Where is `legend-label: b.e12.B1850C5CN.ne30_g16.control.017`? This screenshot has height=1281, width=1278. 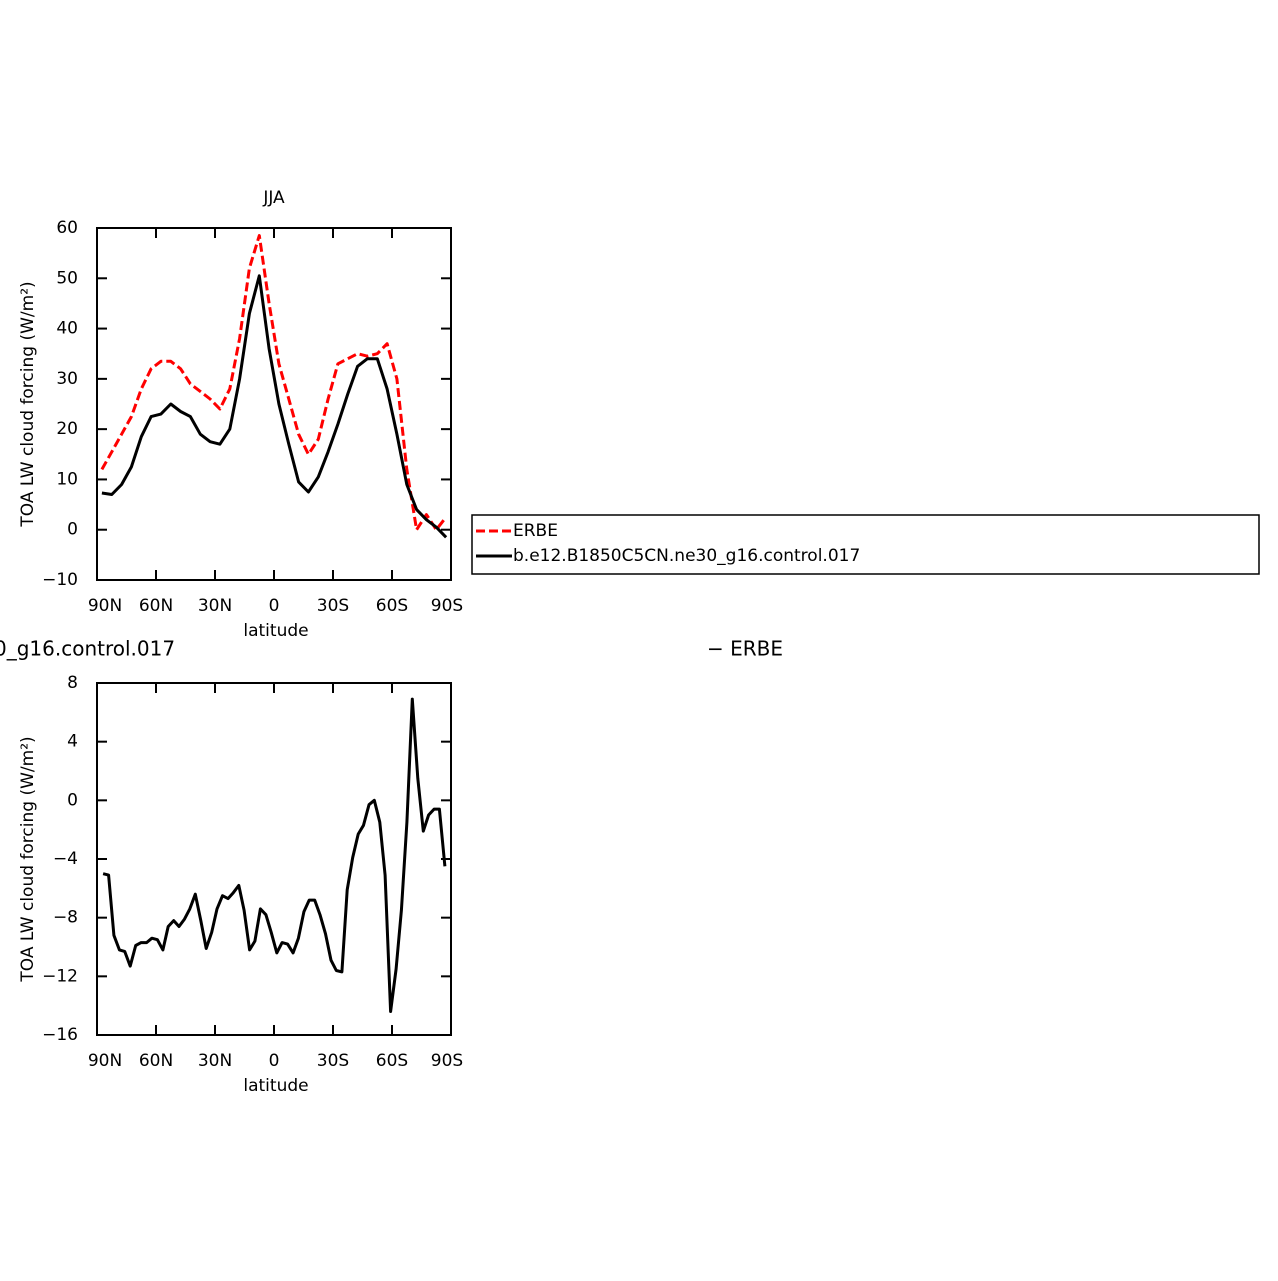 legend-label: b.e12.B1850C5CN.ne30_g16.control.017 is located at coordinates (686, 556).